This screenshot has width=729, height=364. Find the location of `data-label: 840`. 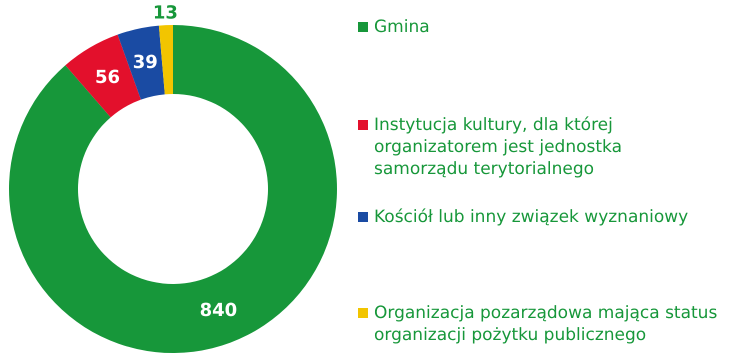

data-label: 840 is located at coordinates (219, 310).